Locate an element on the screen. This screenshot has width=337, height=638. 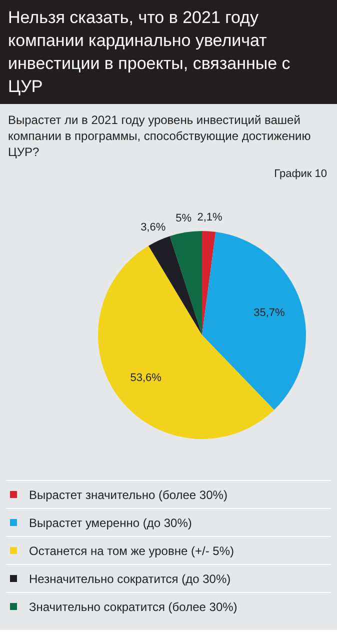
legend-label: Вырастет значительно (более 30%) is located at coordinates (128, 495).